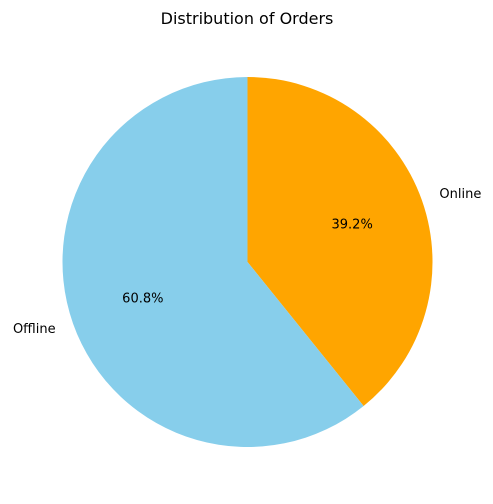 The image size is (493, 504). What do you see at coordinates (247, 18) in the screenshot?
I see `chart-title: Distribution of Orders` at bounding box center [247, 18].